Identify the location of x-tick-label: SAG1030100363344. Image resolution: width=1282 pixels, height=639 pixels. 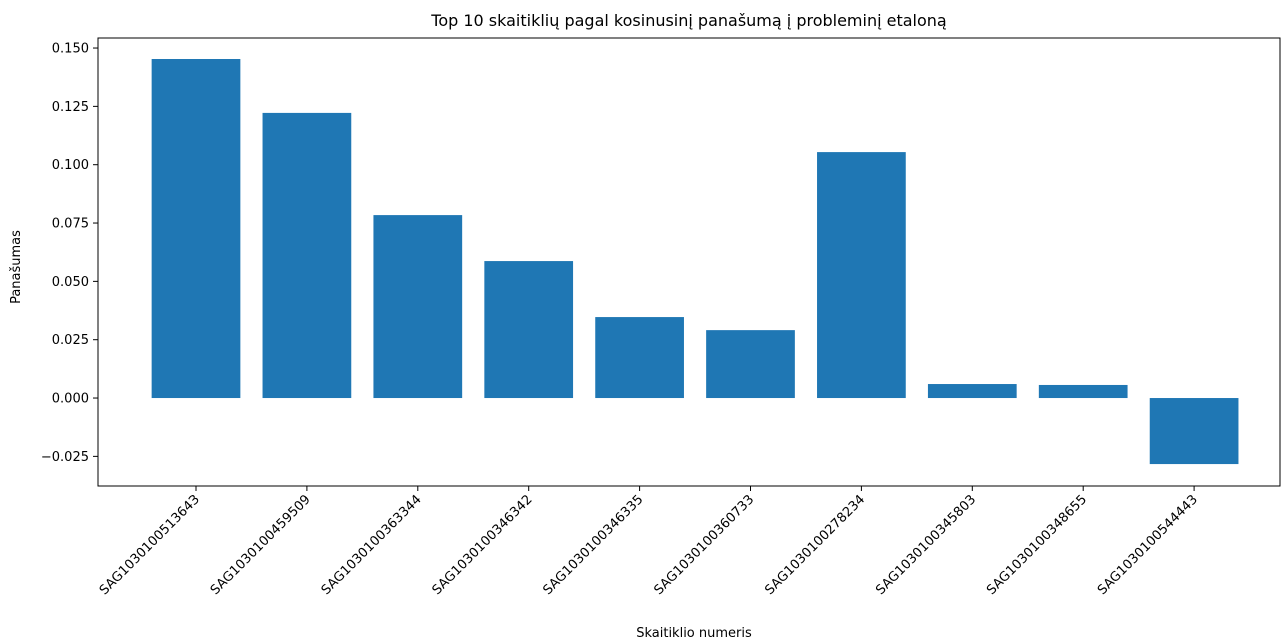
(372, 545).